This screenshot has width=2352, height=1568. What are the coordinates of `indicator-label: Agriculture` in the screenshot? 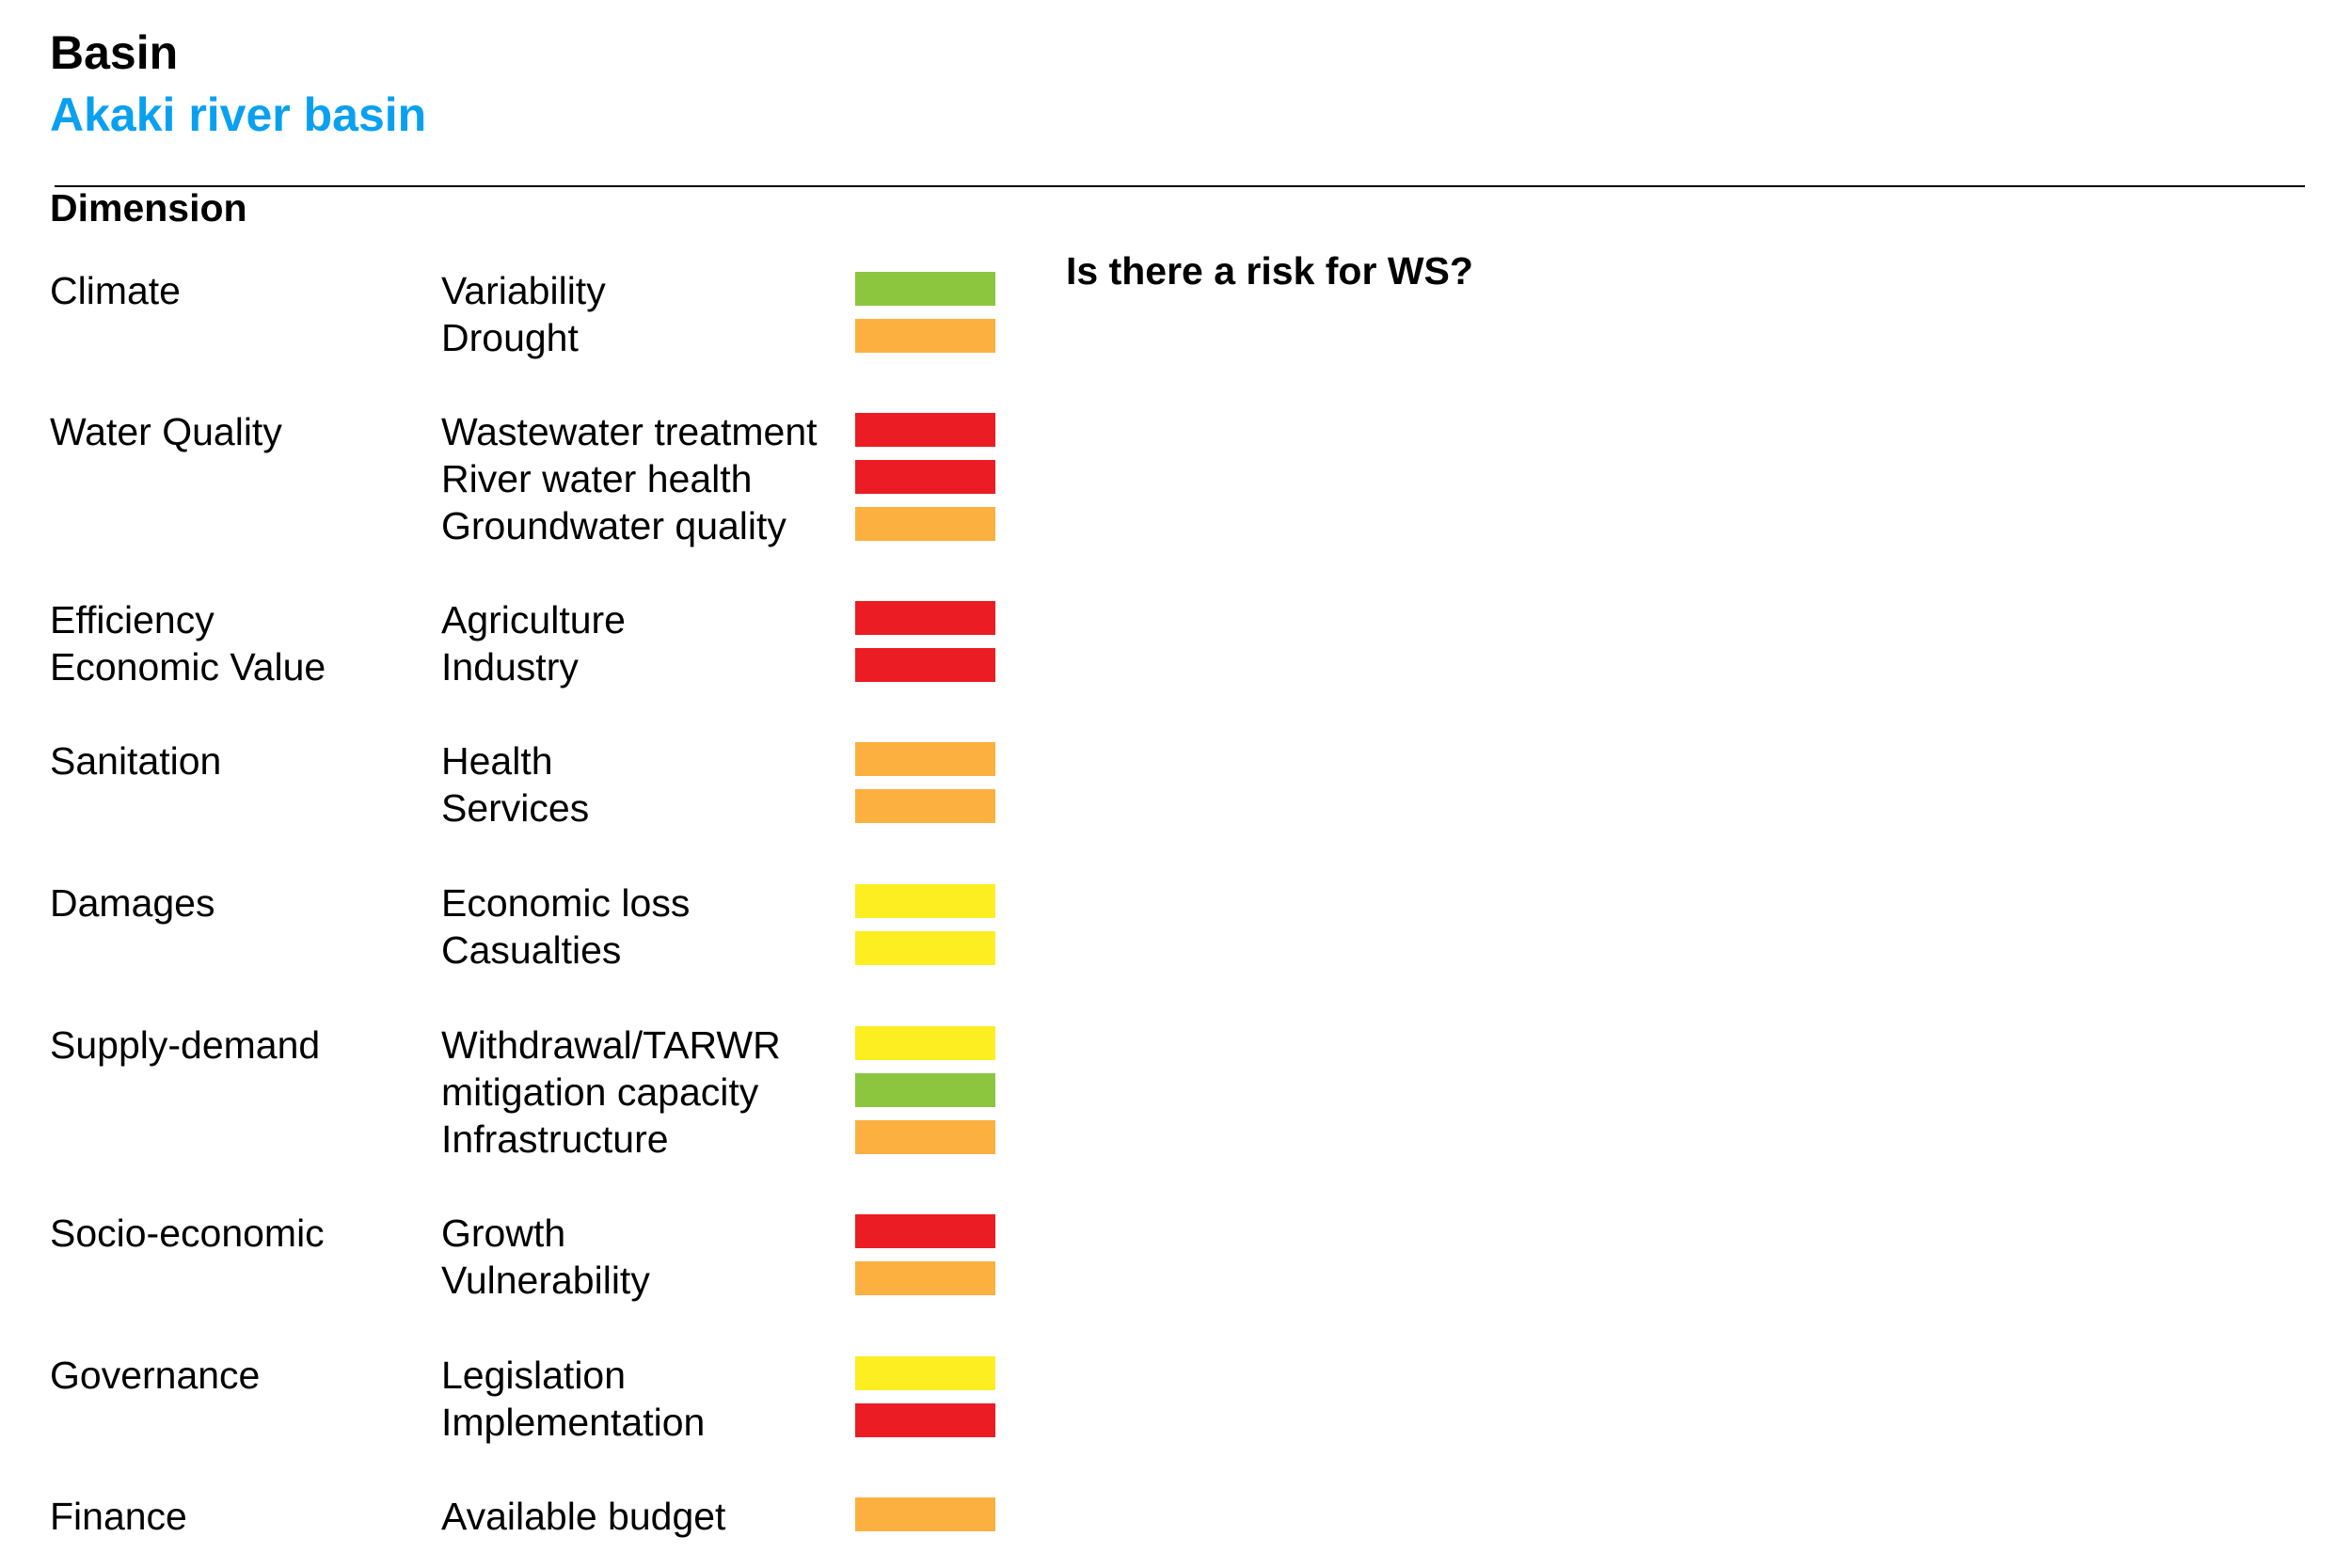 It's located at (533, 619).